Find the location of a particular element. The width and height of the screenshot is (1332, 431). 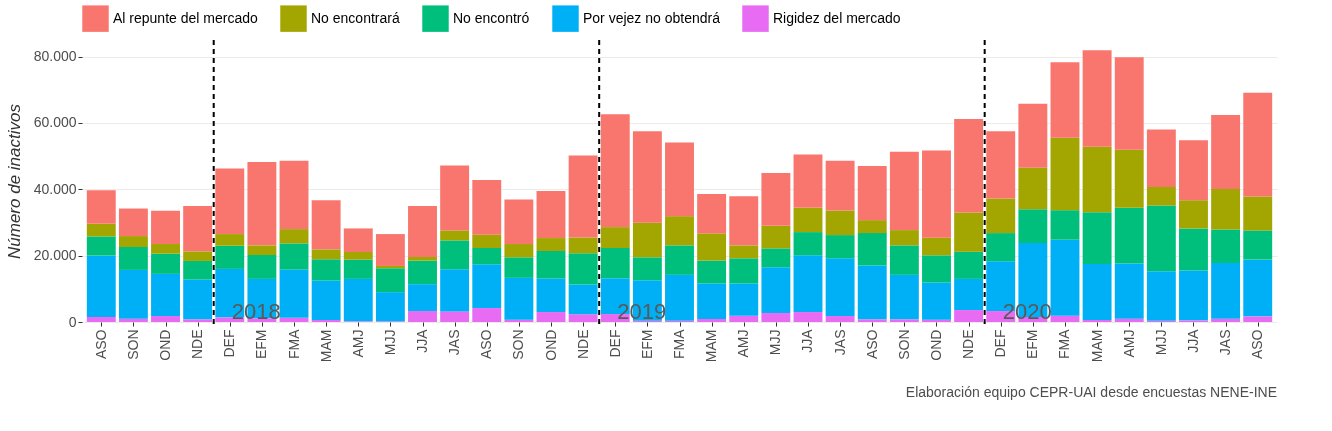

x-tick-label: OND is located at coordinates (165, 345).